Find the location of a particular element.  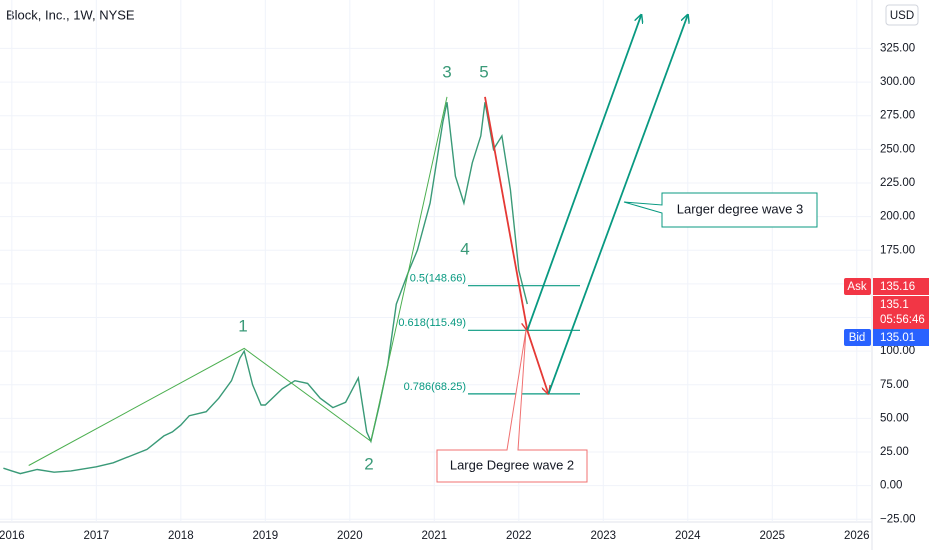

chart-title: Block, Inc., 1W, NYSE is located at coordinates (70, 14).